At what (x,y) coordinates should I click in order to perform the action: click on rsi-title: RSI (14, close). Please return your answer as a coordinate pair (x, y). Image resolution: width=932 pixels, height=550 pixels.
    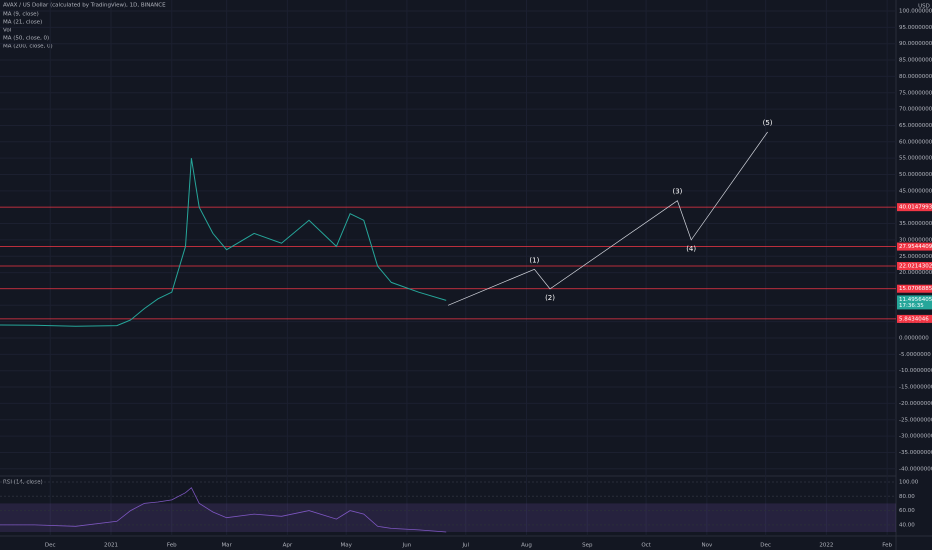
    Looking at the image, I should click on (23, 483).